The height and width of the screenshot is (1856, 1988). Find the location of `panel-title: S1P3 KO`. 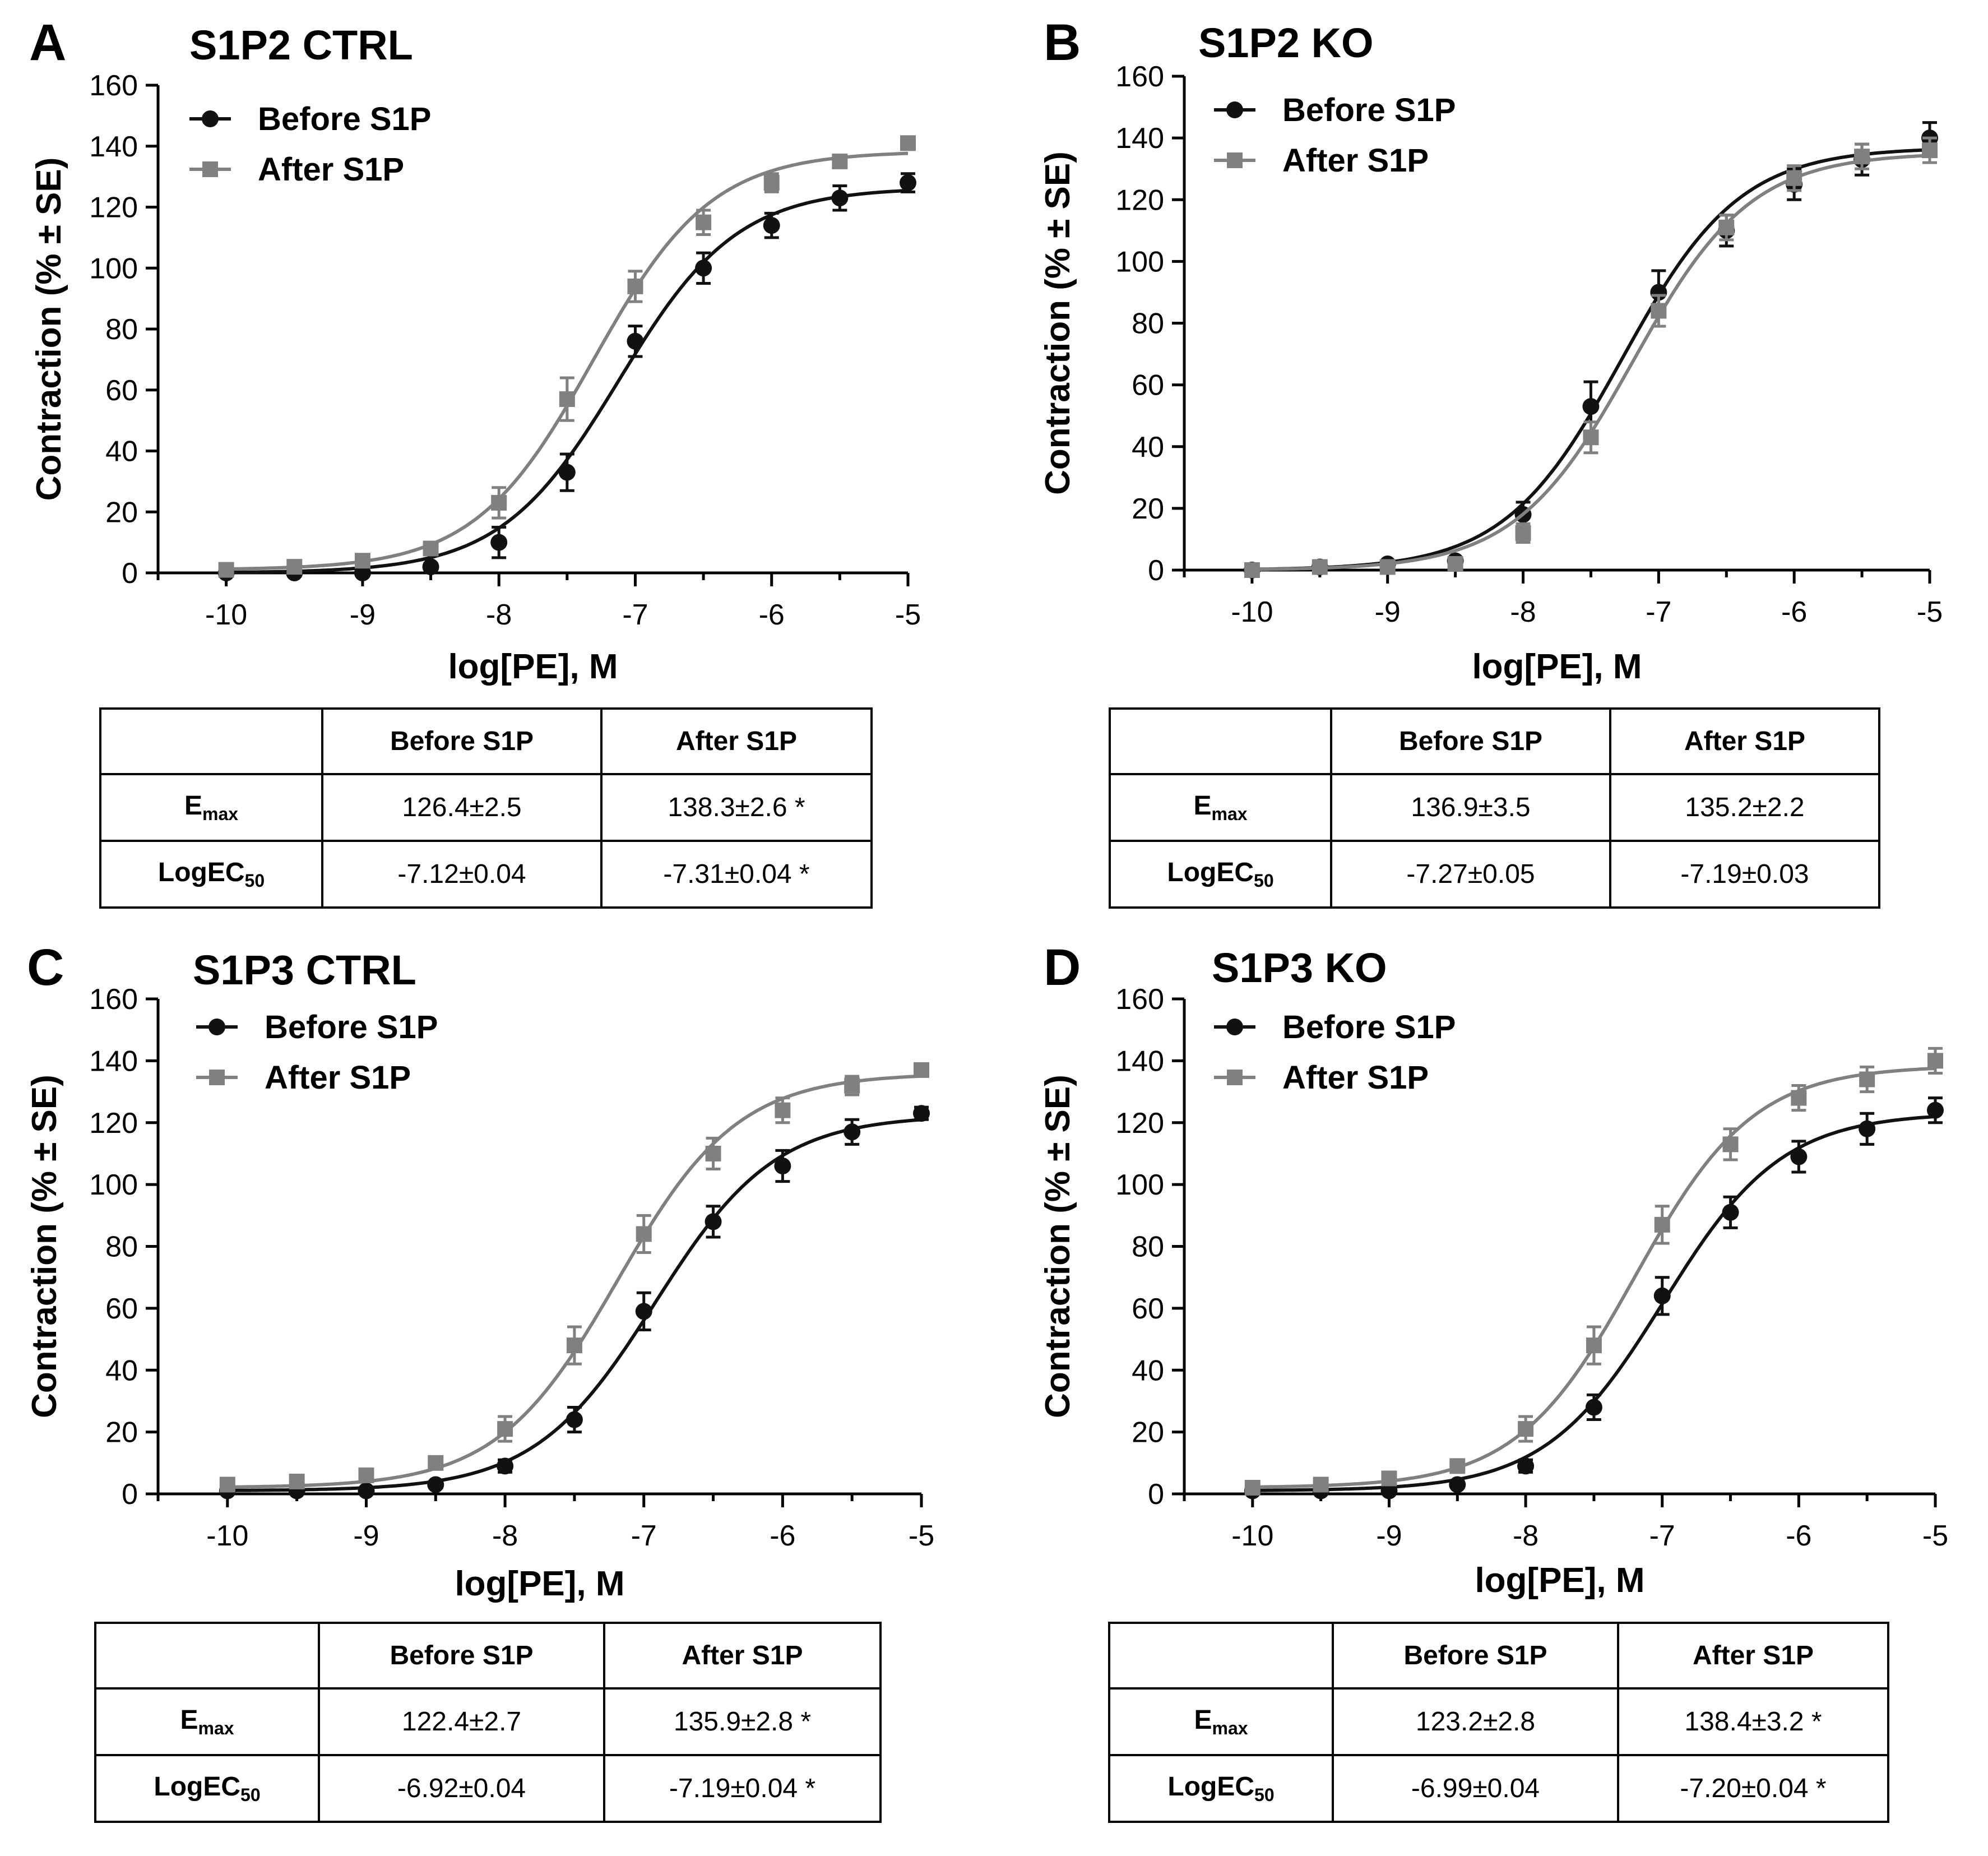

panel-title: S1P3 KO is located at coordinates (1299, 968).